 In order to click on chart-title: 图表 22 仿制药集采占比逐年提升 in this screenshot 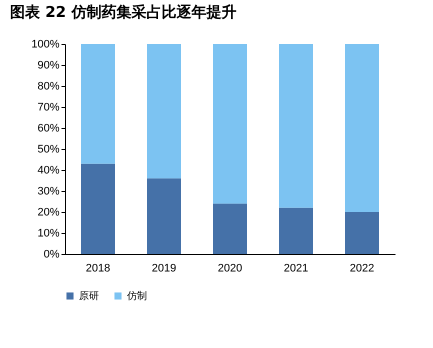, I will do `click(123, 12)`.